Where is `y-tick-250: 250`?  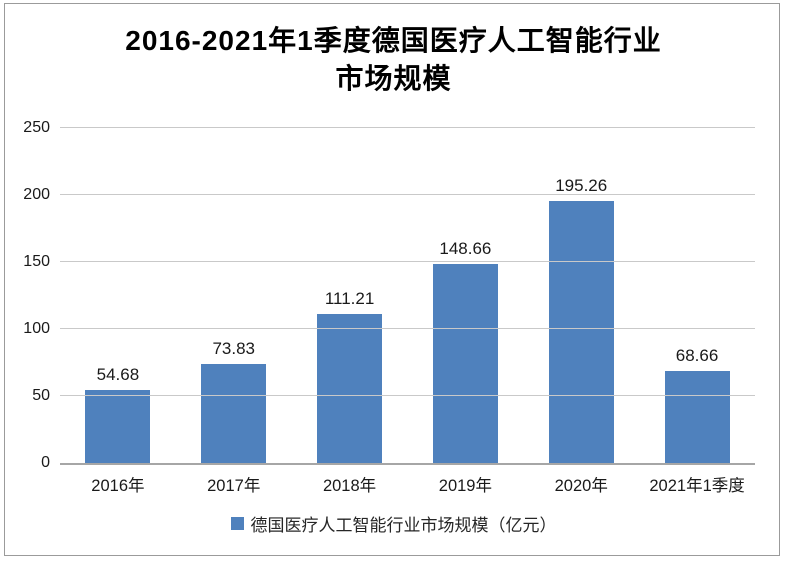 y-tick-250: 250 is located at coordinates (36, 127).